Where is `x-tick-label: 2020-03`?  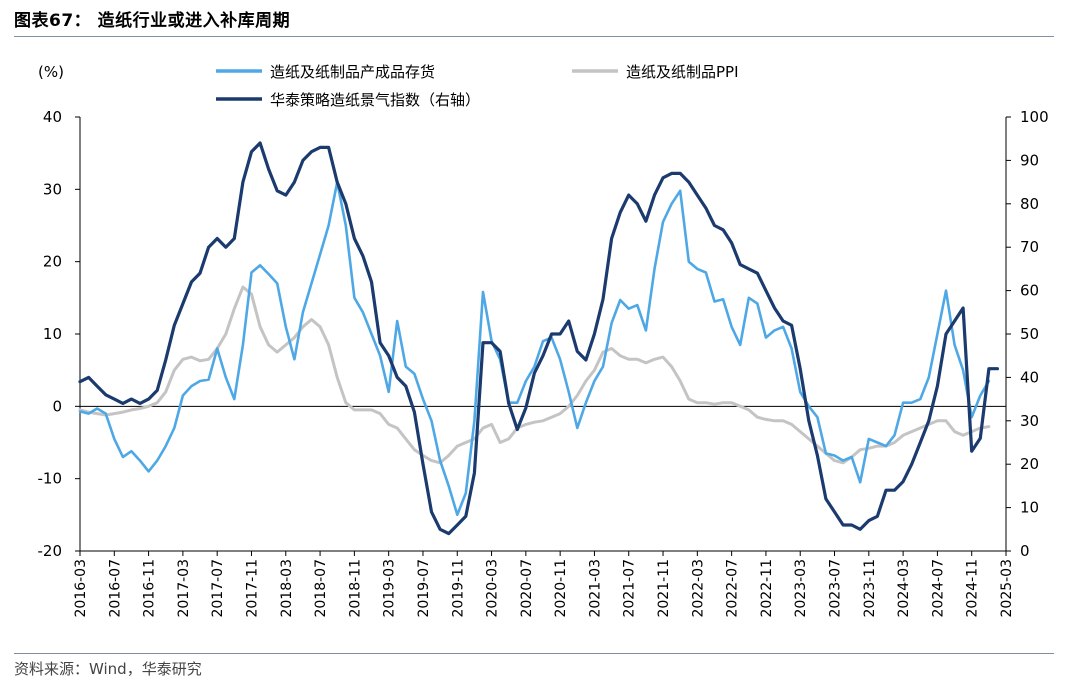
x-tick-label: 2020-03 is located at coordinates (493, 588).